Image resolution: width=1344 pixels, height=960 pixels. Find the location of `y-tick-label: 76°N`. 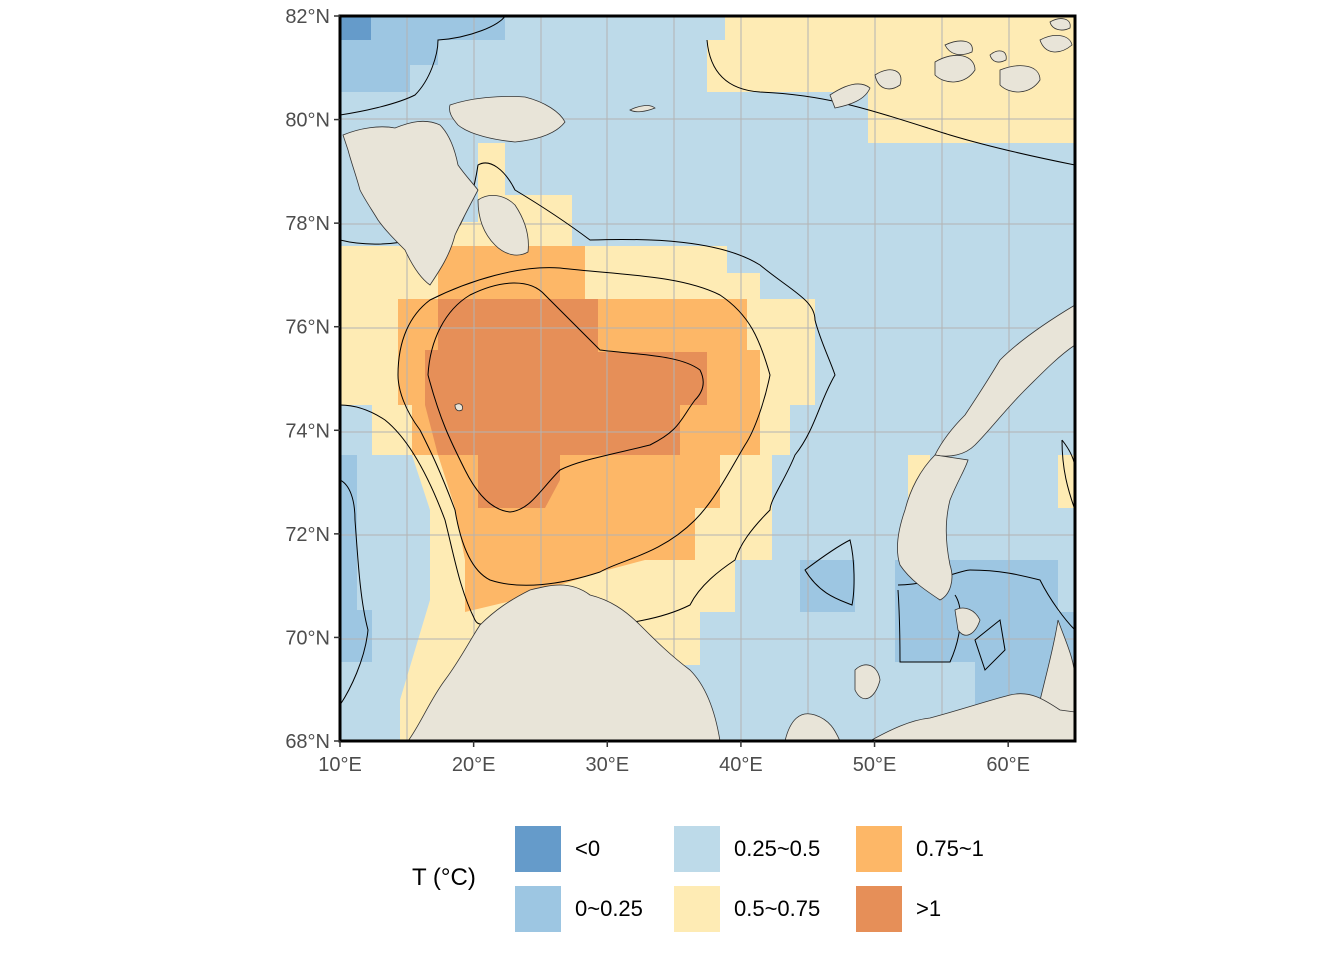

y-tick-label: 76°N is located at coordinates (307, 328).